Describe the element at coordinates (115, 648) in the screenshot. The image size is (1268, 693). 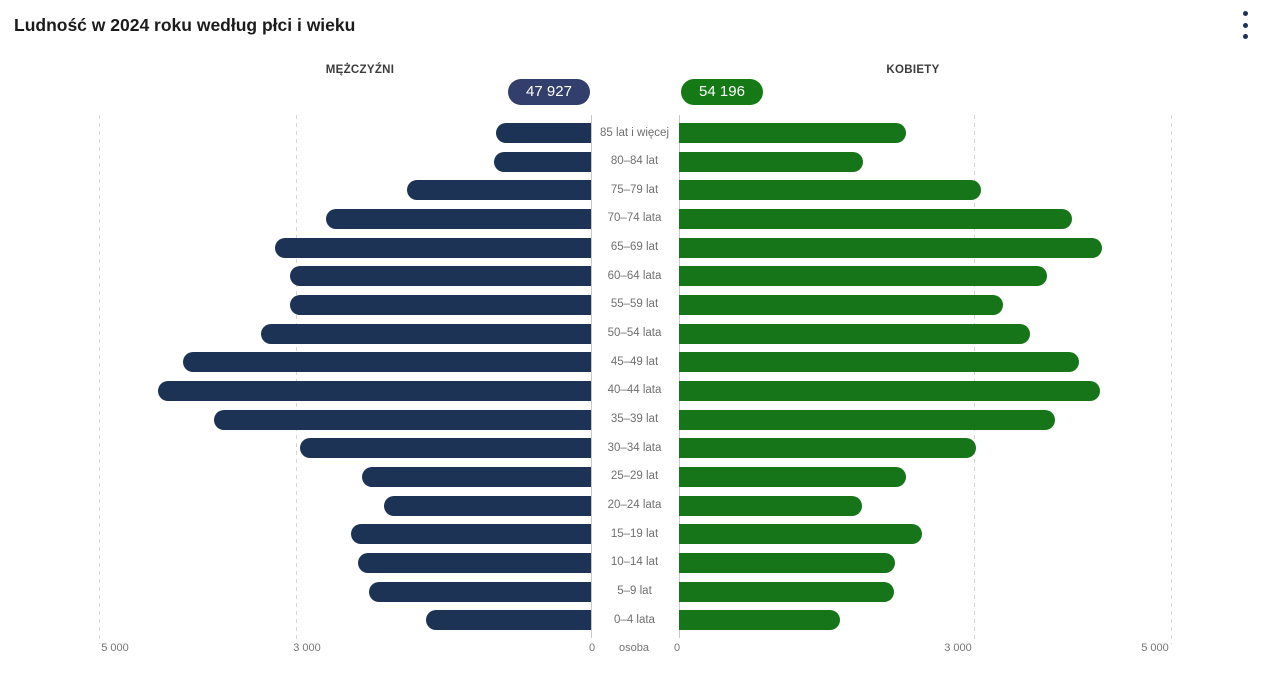
I see `x-tick-left: 5 000` at that location.